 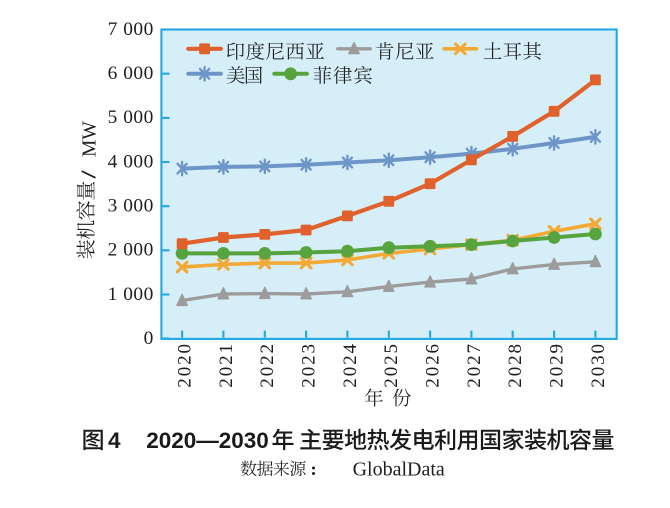 What do you see at coordinates (309, 365) in the screenshot?
I see `svg-text: 2023` at bounding box center [309, 365].